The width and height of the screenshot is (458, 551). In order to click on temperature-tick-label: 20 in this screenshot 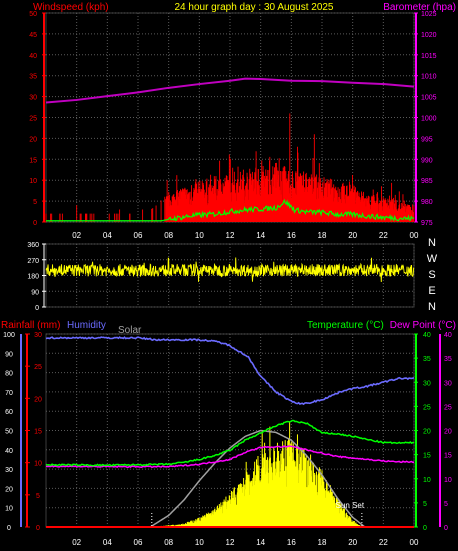, I will do `click(427, 432)`.